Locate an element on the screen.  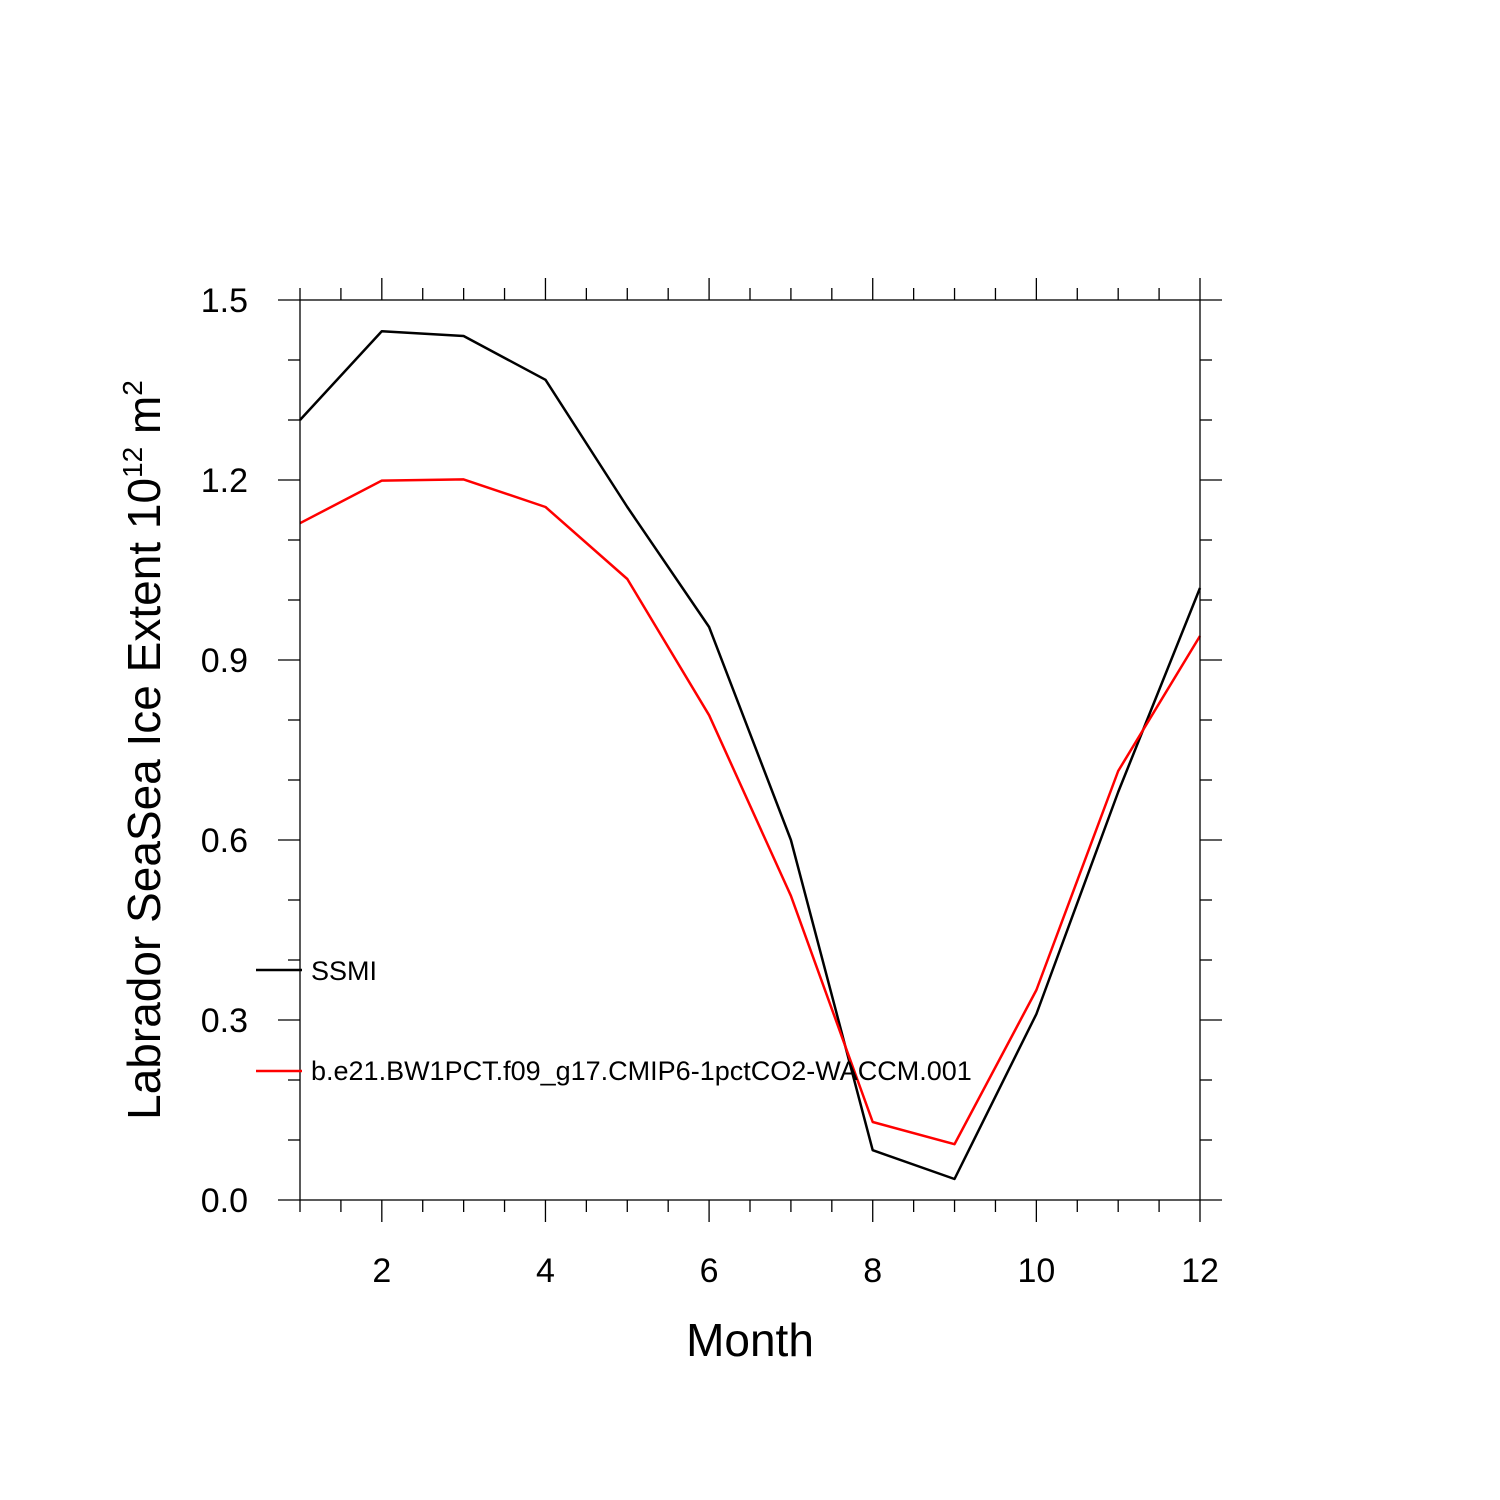
y-tick-label: 0.9 is located at coordinates (224, 661).